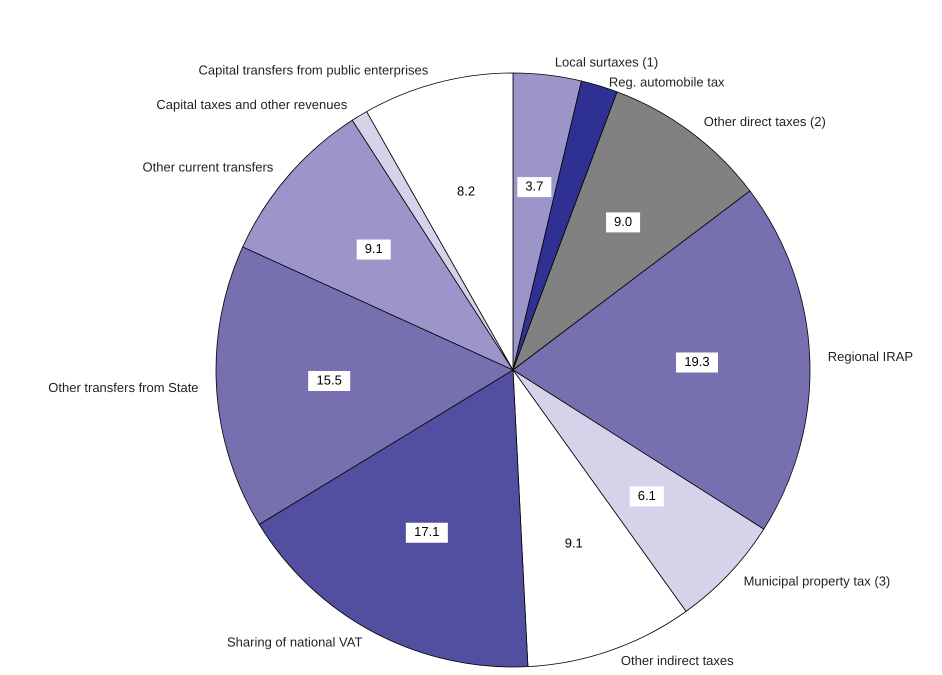 The width and height of the screenshot is (942, 675). Describe the element at coordinates (623, 221) in the screenshot. I see `data-label: 9.0` at that location.